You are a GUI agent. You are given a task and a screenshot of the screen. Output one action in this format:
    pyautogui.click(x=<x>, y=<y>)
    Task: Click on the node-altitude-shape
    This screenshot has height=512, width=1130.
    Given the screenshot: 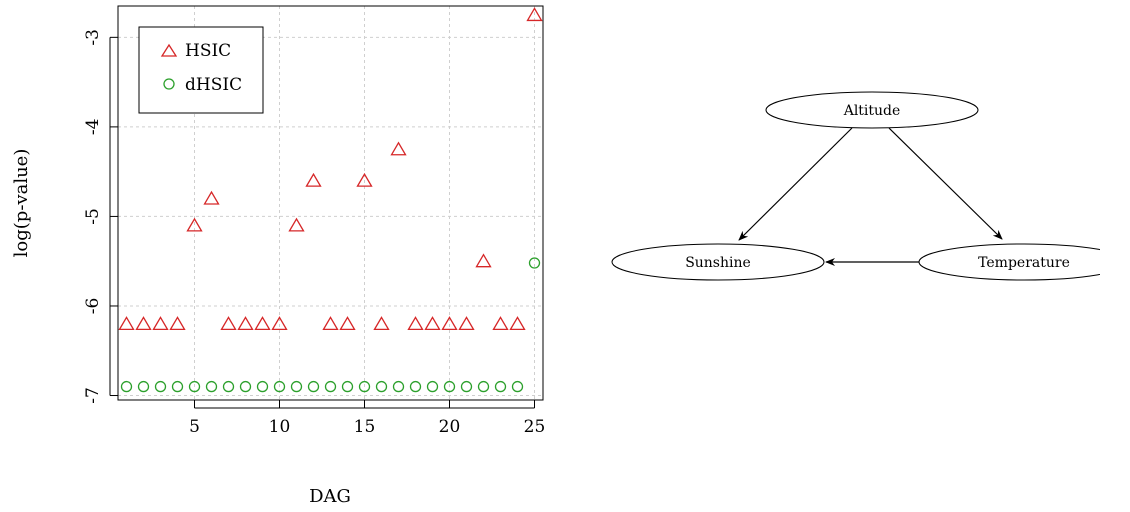 What is the action you would take?
    pyautogui.click(x=872, y=110)
    